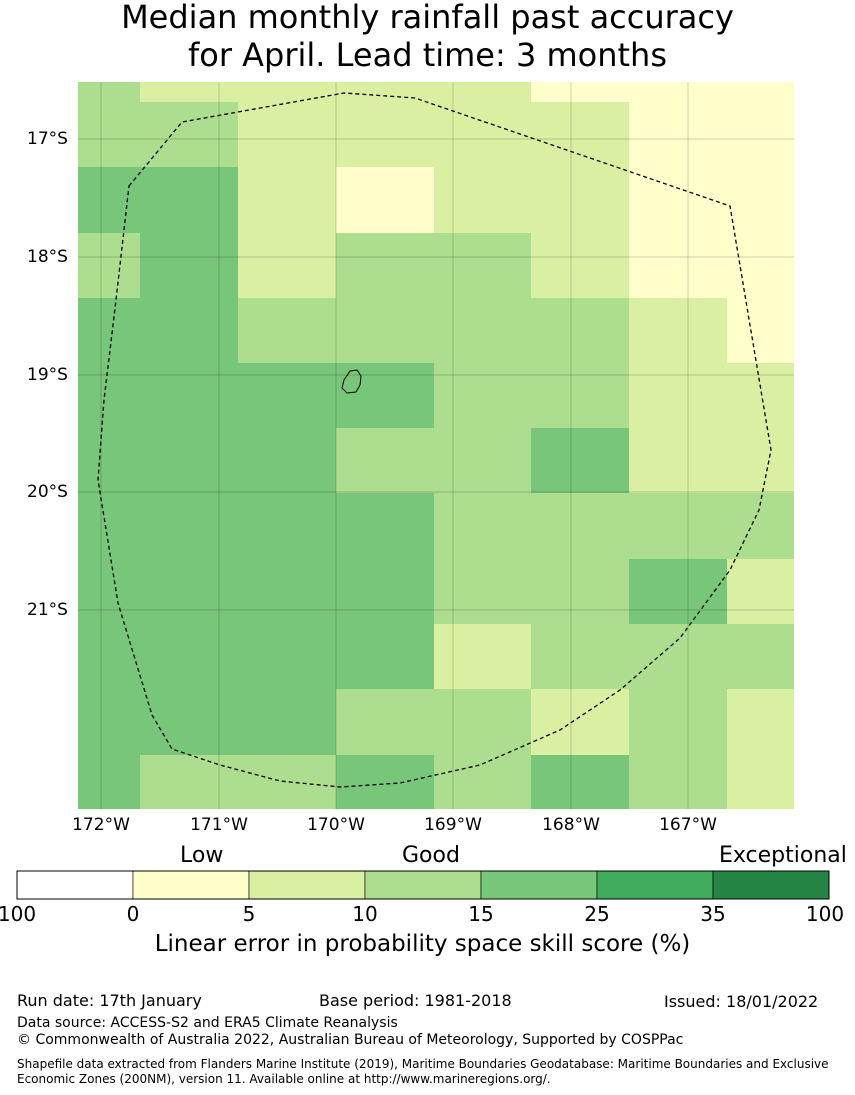 This screenshot has height=1095, width=855. What do you see at coordinates (47, 610) in the screenshot?
I see `lat-label-21s: 21°S` at bounding box center [47, 610].